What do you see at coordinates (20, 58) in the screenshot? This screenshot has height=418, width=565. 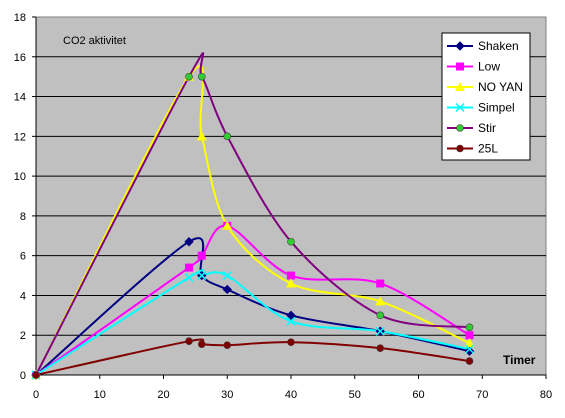 I see `y-tick-label: 16` at bounding box center [20, 58].